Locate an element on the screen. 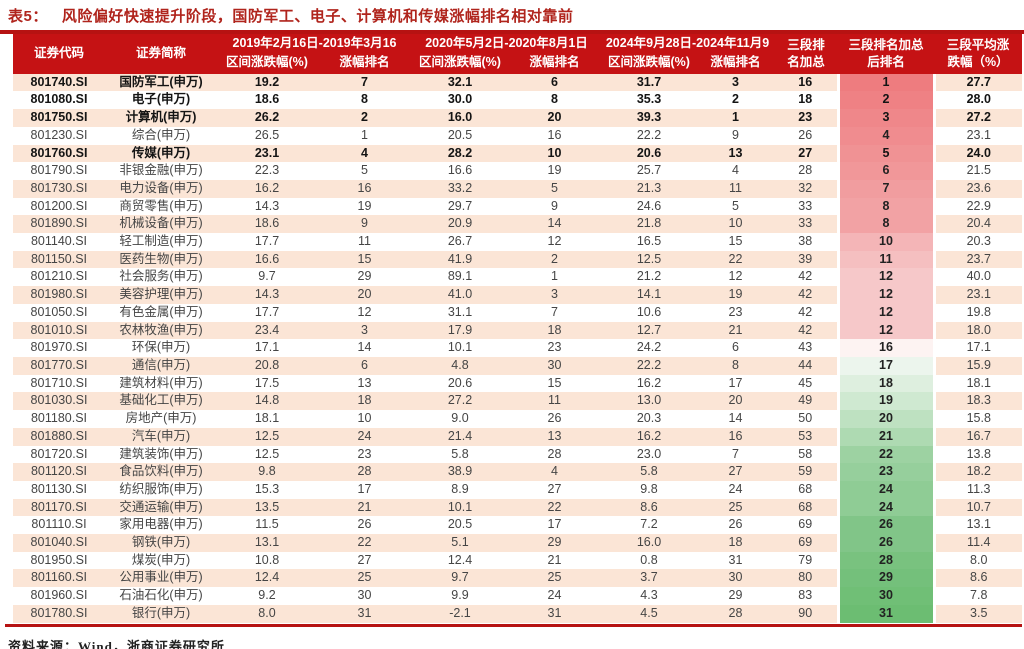 The width and height of the screenshot is (1024, 649). cell-name: 建筑材料(申万) is located at coordinates (161, 382).